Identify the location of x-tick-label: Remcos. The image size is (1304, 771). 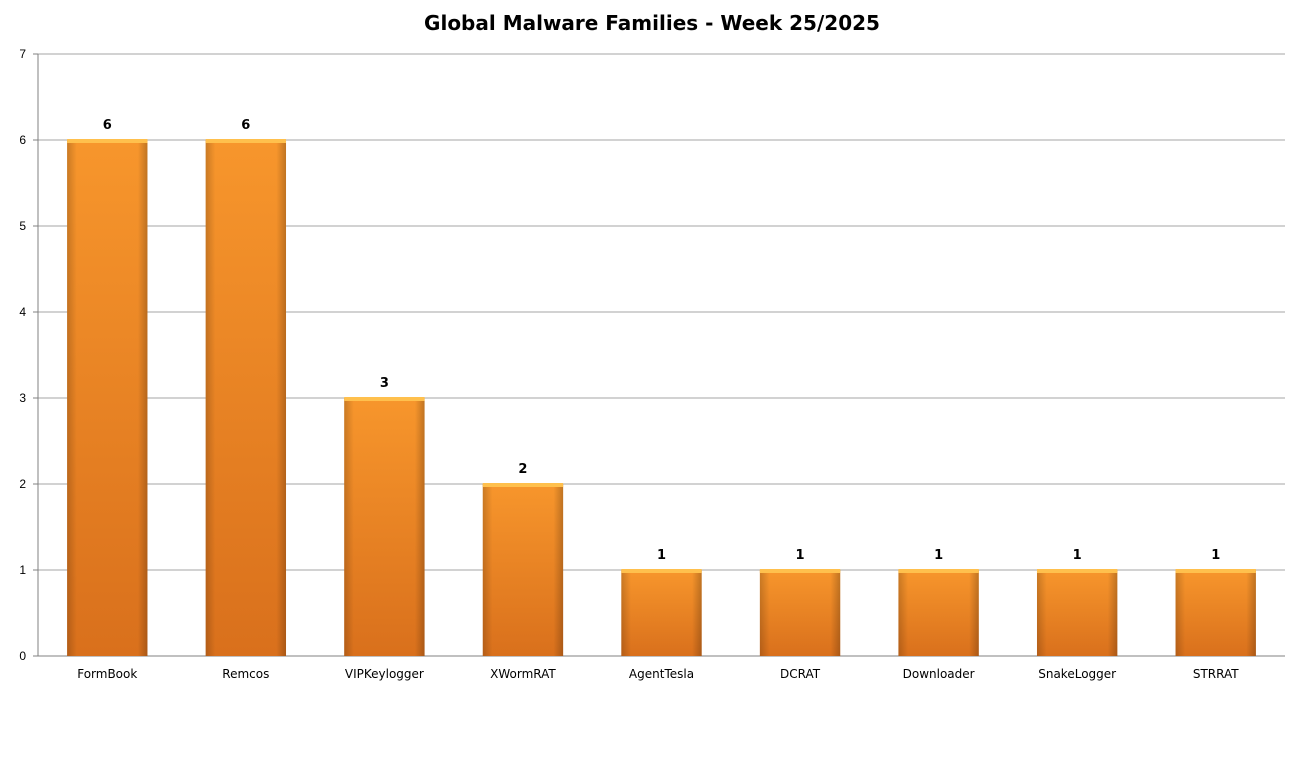
(245, 674).